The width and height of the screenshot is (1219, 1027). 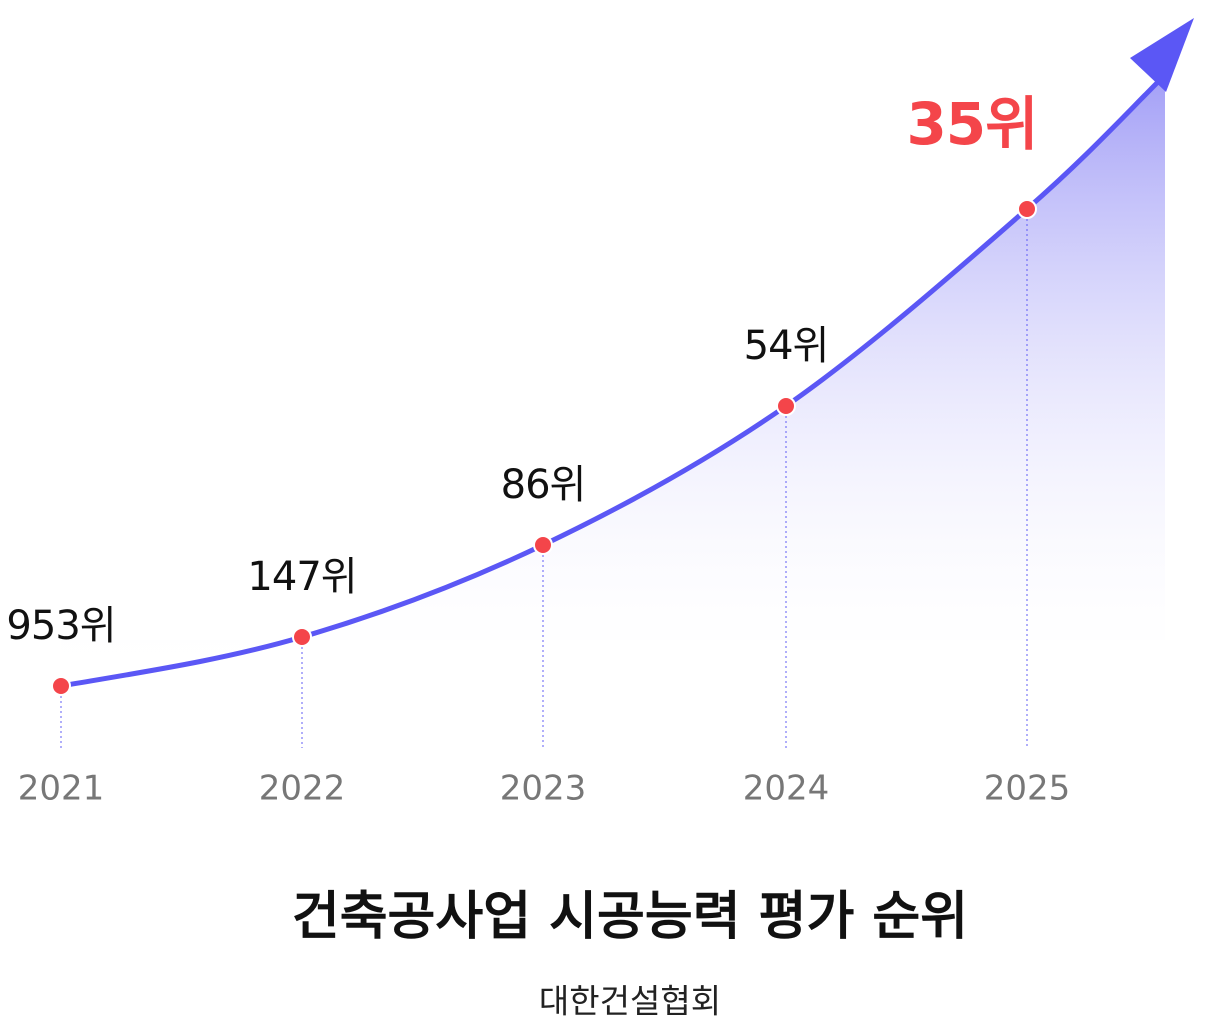 I want to click on x-tick-label: 2021, so click(x=61, y=789).